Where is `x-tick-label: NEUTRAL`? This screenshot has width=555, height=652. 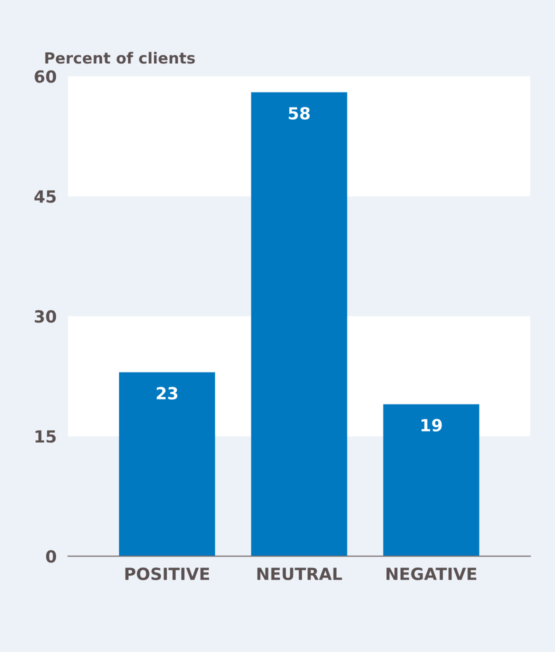
x-tick-label: NEUTRAL is located at coordinates (299, 574).